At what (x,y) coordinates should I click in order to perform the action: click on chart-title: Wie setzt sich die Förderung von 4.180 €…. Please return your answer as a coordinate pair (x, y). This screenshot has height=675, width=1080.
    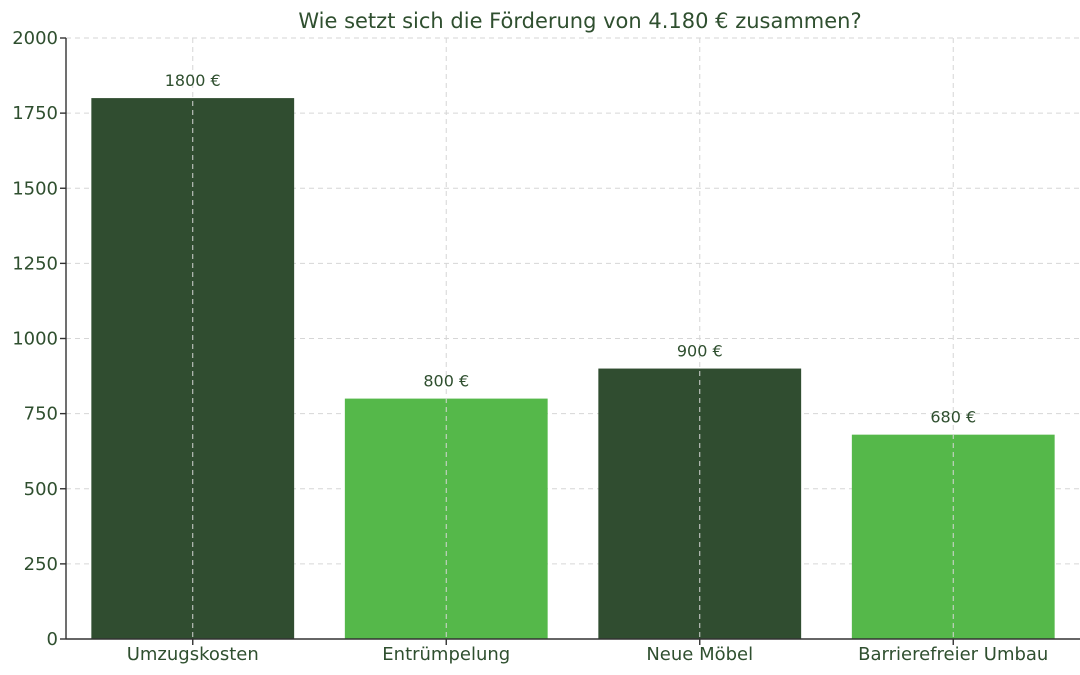
    Looking at the image, I should click on (579, 21).